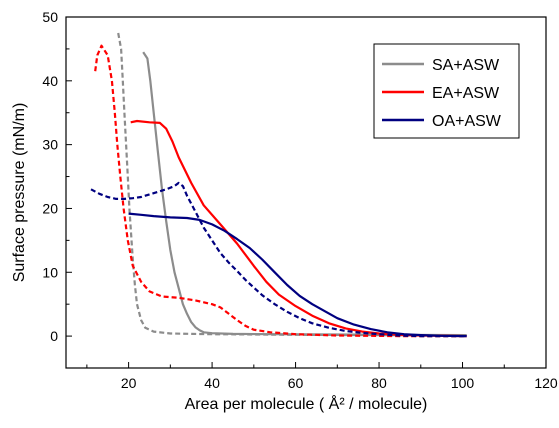 The height and width of the screenshot is (428, 559). Describe the element at coordinates (50, 17) in the screenshot. I see `y-tick-label: 50` at that location.